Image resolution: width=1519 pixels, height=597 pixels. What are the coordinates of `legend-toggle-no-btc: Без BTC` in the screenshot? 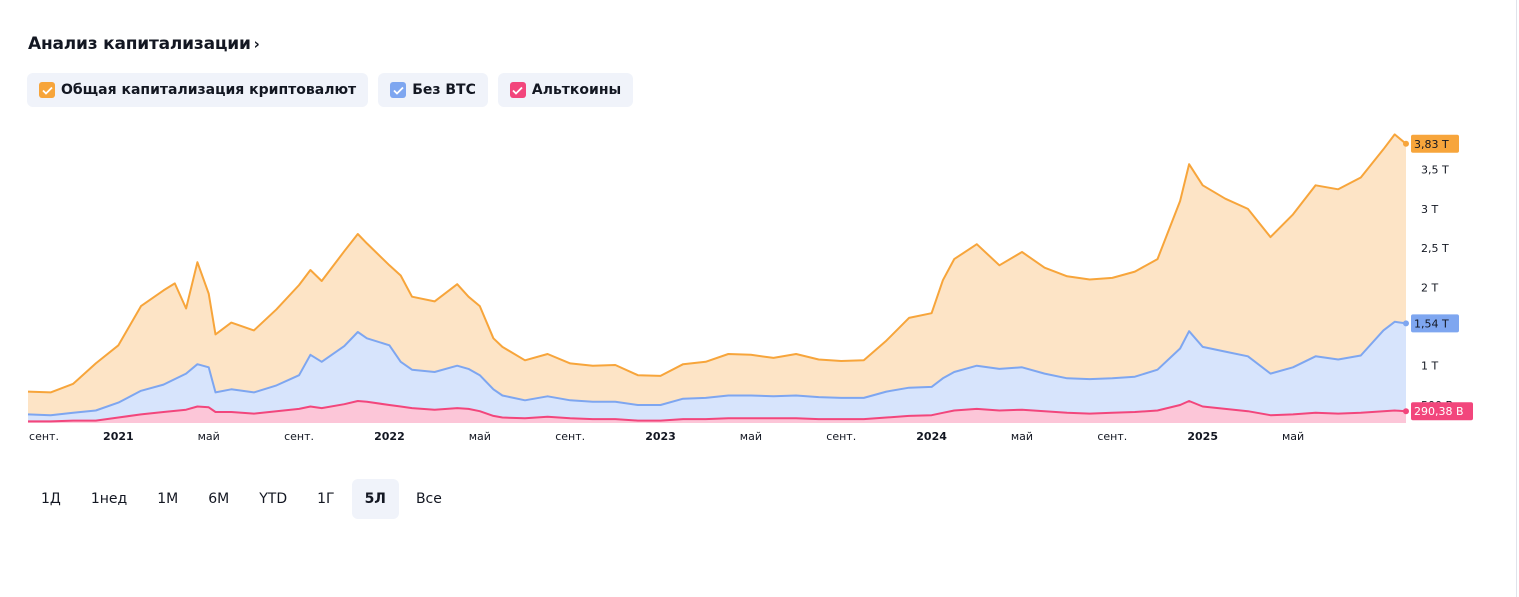 It's located at (433, 90).